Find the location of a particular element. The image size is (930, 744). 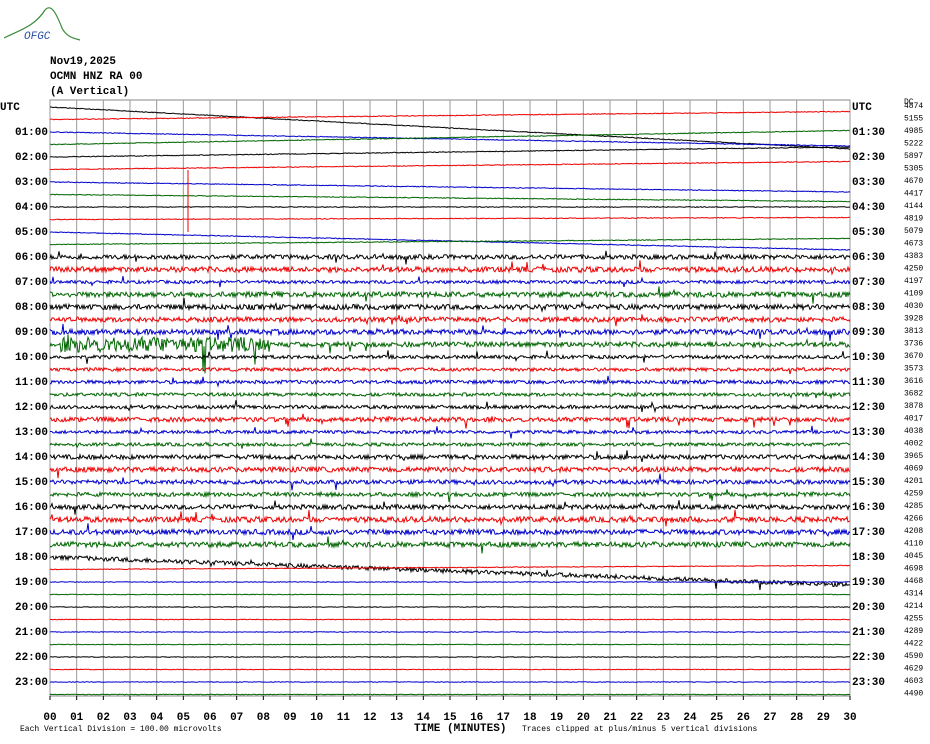

x-tick-label: 17 is located at coordinates (503, 718).